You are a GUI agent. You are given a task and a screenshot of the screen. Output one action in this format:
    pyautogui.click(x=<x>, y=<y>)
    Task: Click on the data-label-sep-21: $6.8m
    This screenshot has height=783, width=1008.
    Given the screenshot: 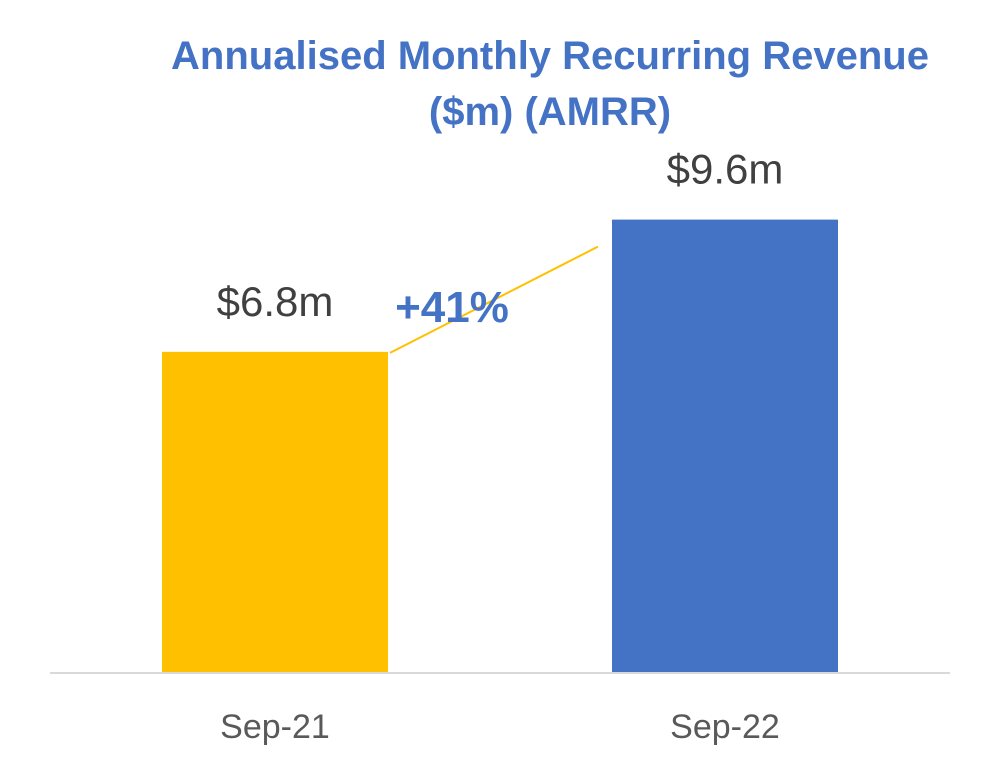 What is the action you would take?
    pyautogui.click(x=275, y=301)
    